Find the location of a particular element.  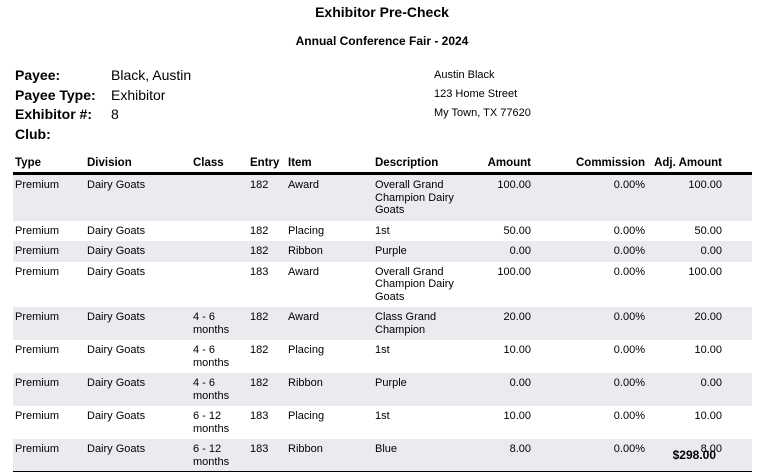

payee-field: Payee Type: Exhibitor is located at coordinates (165, 97).